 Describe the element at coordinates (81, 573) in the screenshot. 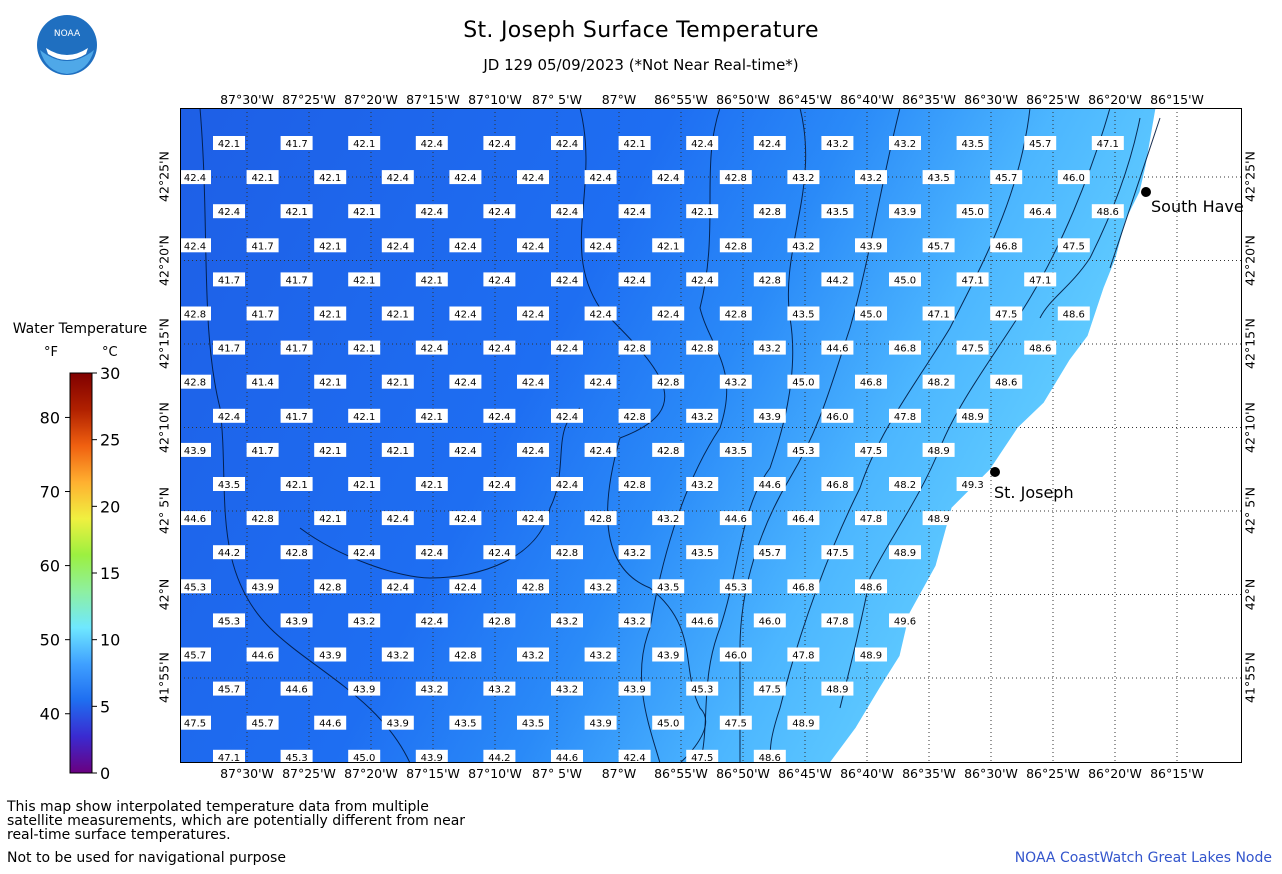

I see `color-bar` at that location.